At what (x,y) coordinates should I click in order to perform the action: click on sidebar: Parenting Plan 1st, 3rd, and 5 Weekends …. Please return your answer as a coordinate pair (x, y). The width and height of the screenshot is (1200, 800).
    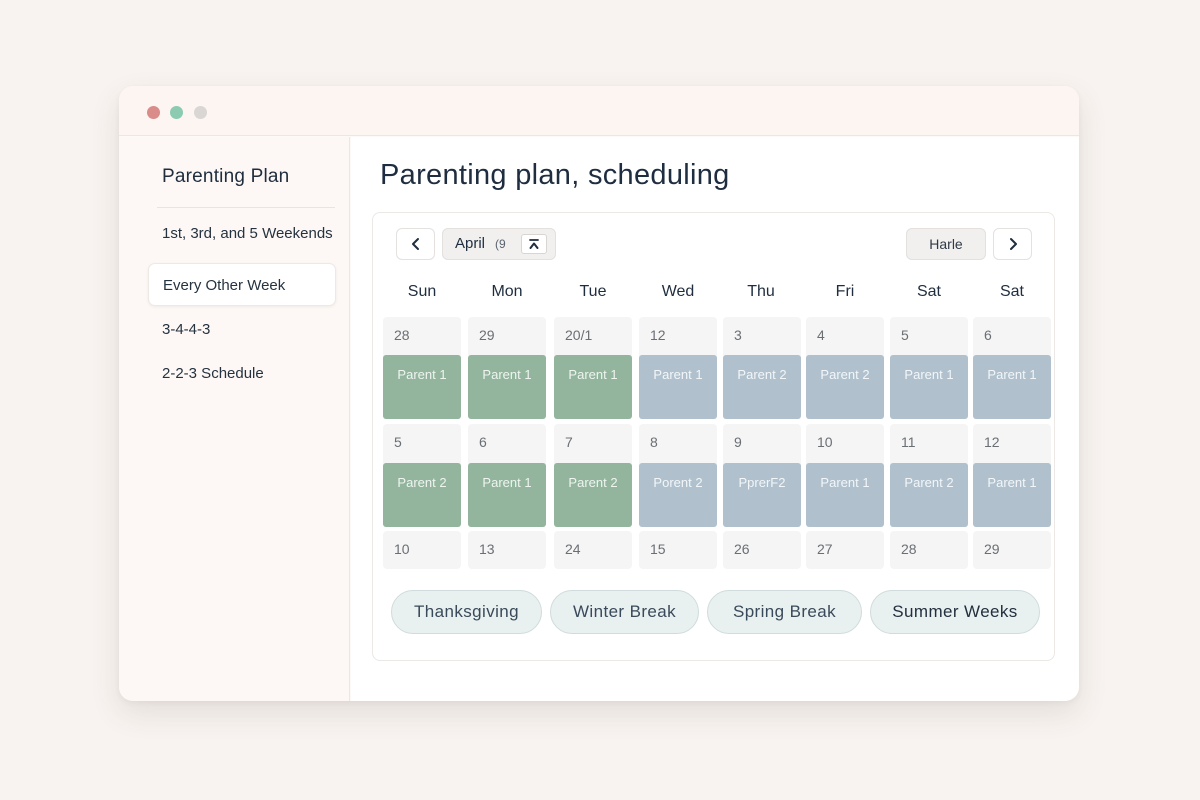
    Looking at the image, I should click on (234, 419).